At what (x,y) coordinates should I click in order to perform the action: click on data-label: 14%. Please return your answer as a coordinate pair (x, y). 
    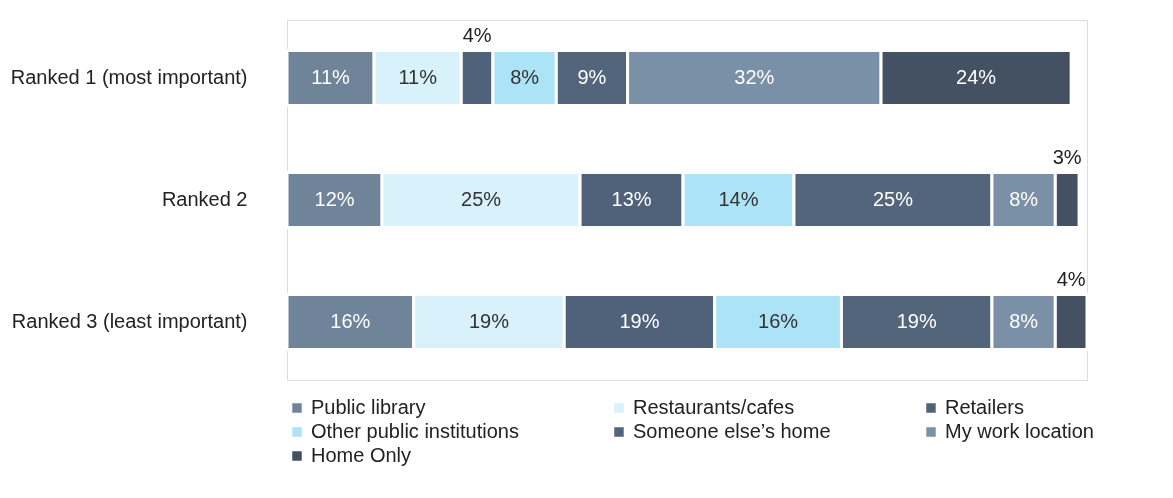
    Looking at the image, I should click on (738, 199).